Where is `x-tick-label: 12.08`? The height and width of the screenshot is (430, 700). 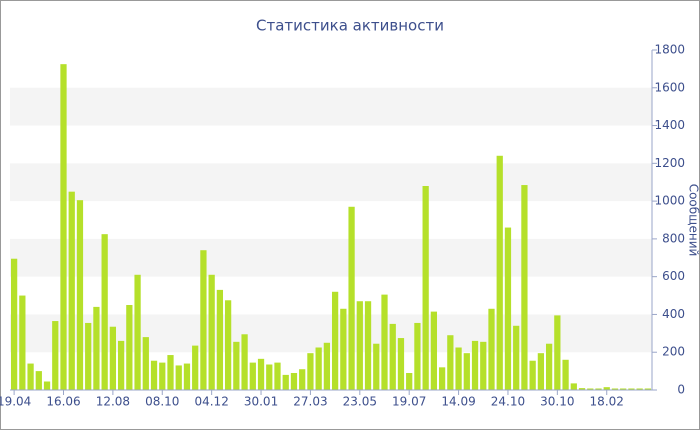
x-tick-label: 12.08 is located at coordinates (113, 402).